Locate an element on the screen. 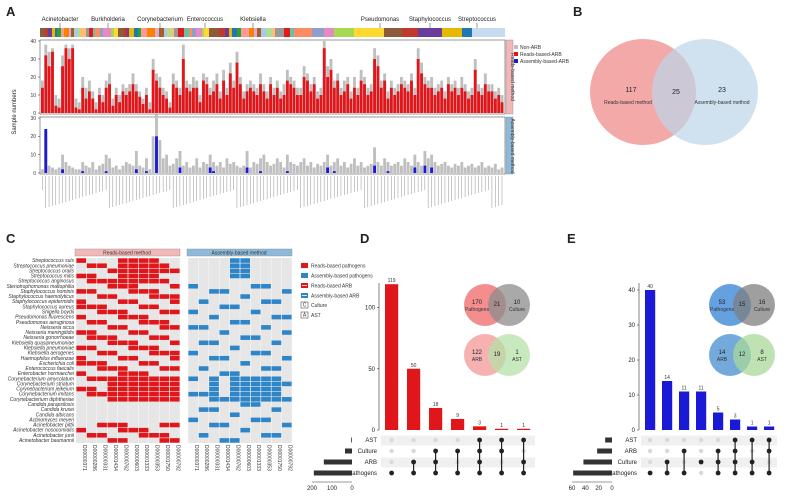 The width and height of the screenshot is (787, 500). upset-set-label: AST is located at coordinates (631, 441).